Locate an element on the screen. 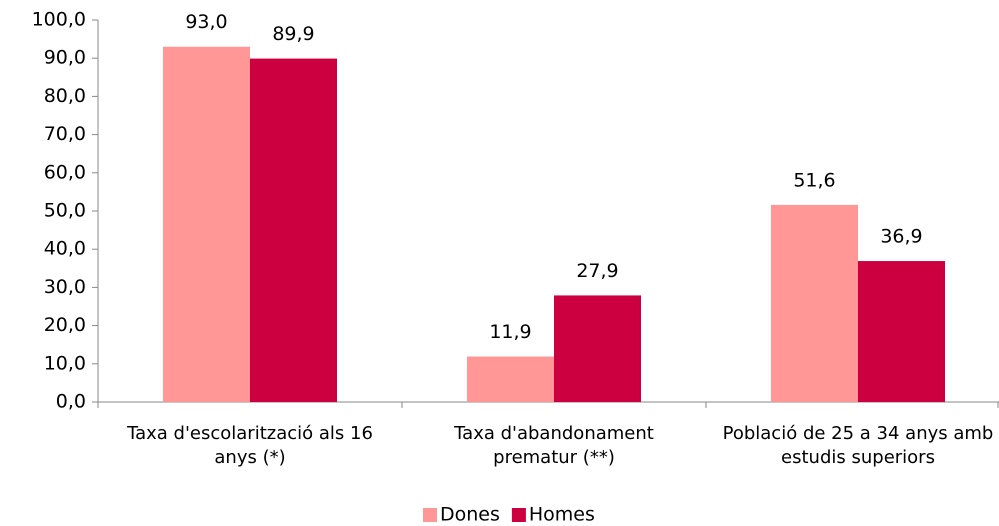 The image size is (999, 526). y-tick-label: 60,0 is located at coordinates (65, 172).